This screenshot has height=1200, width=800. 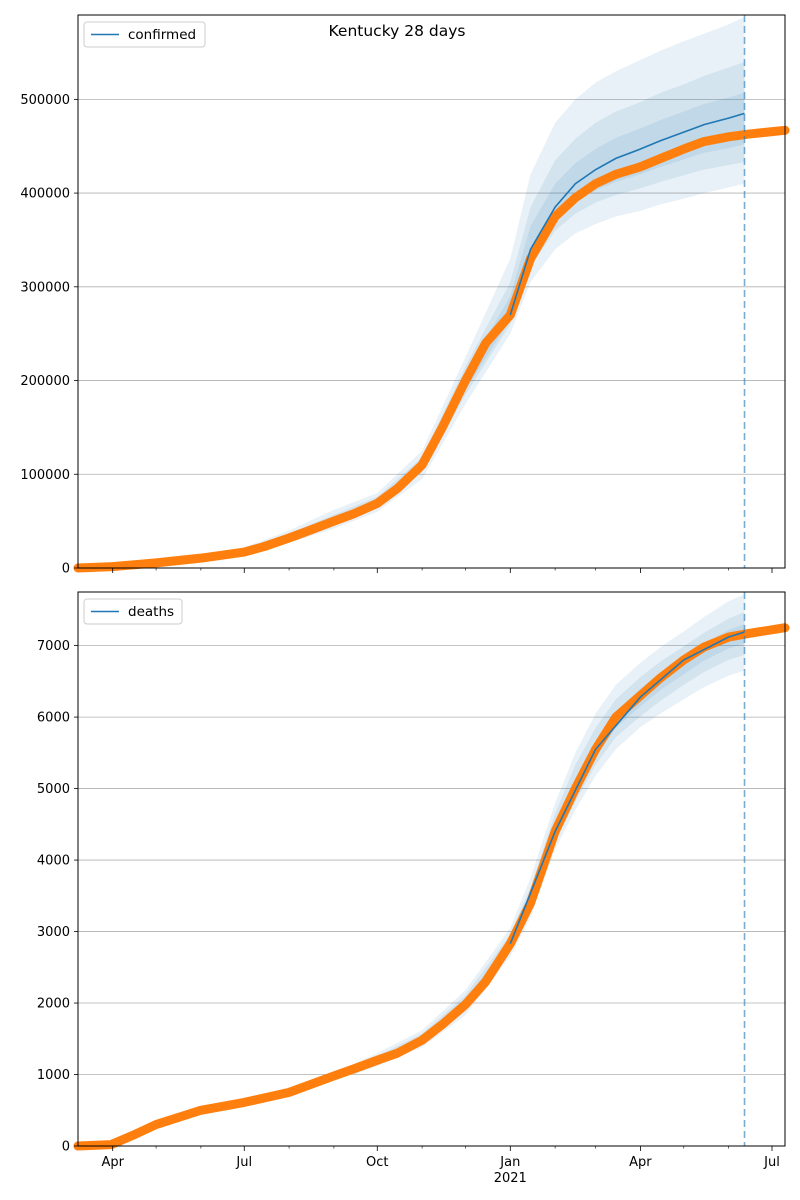 I want to click on y-tick-label: 6000, so click(x=53, y=718).